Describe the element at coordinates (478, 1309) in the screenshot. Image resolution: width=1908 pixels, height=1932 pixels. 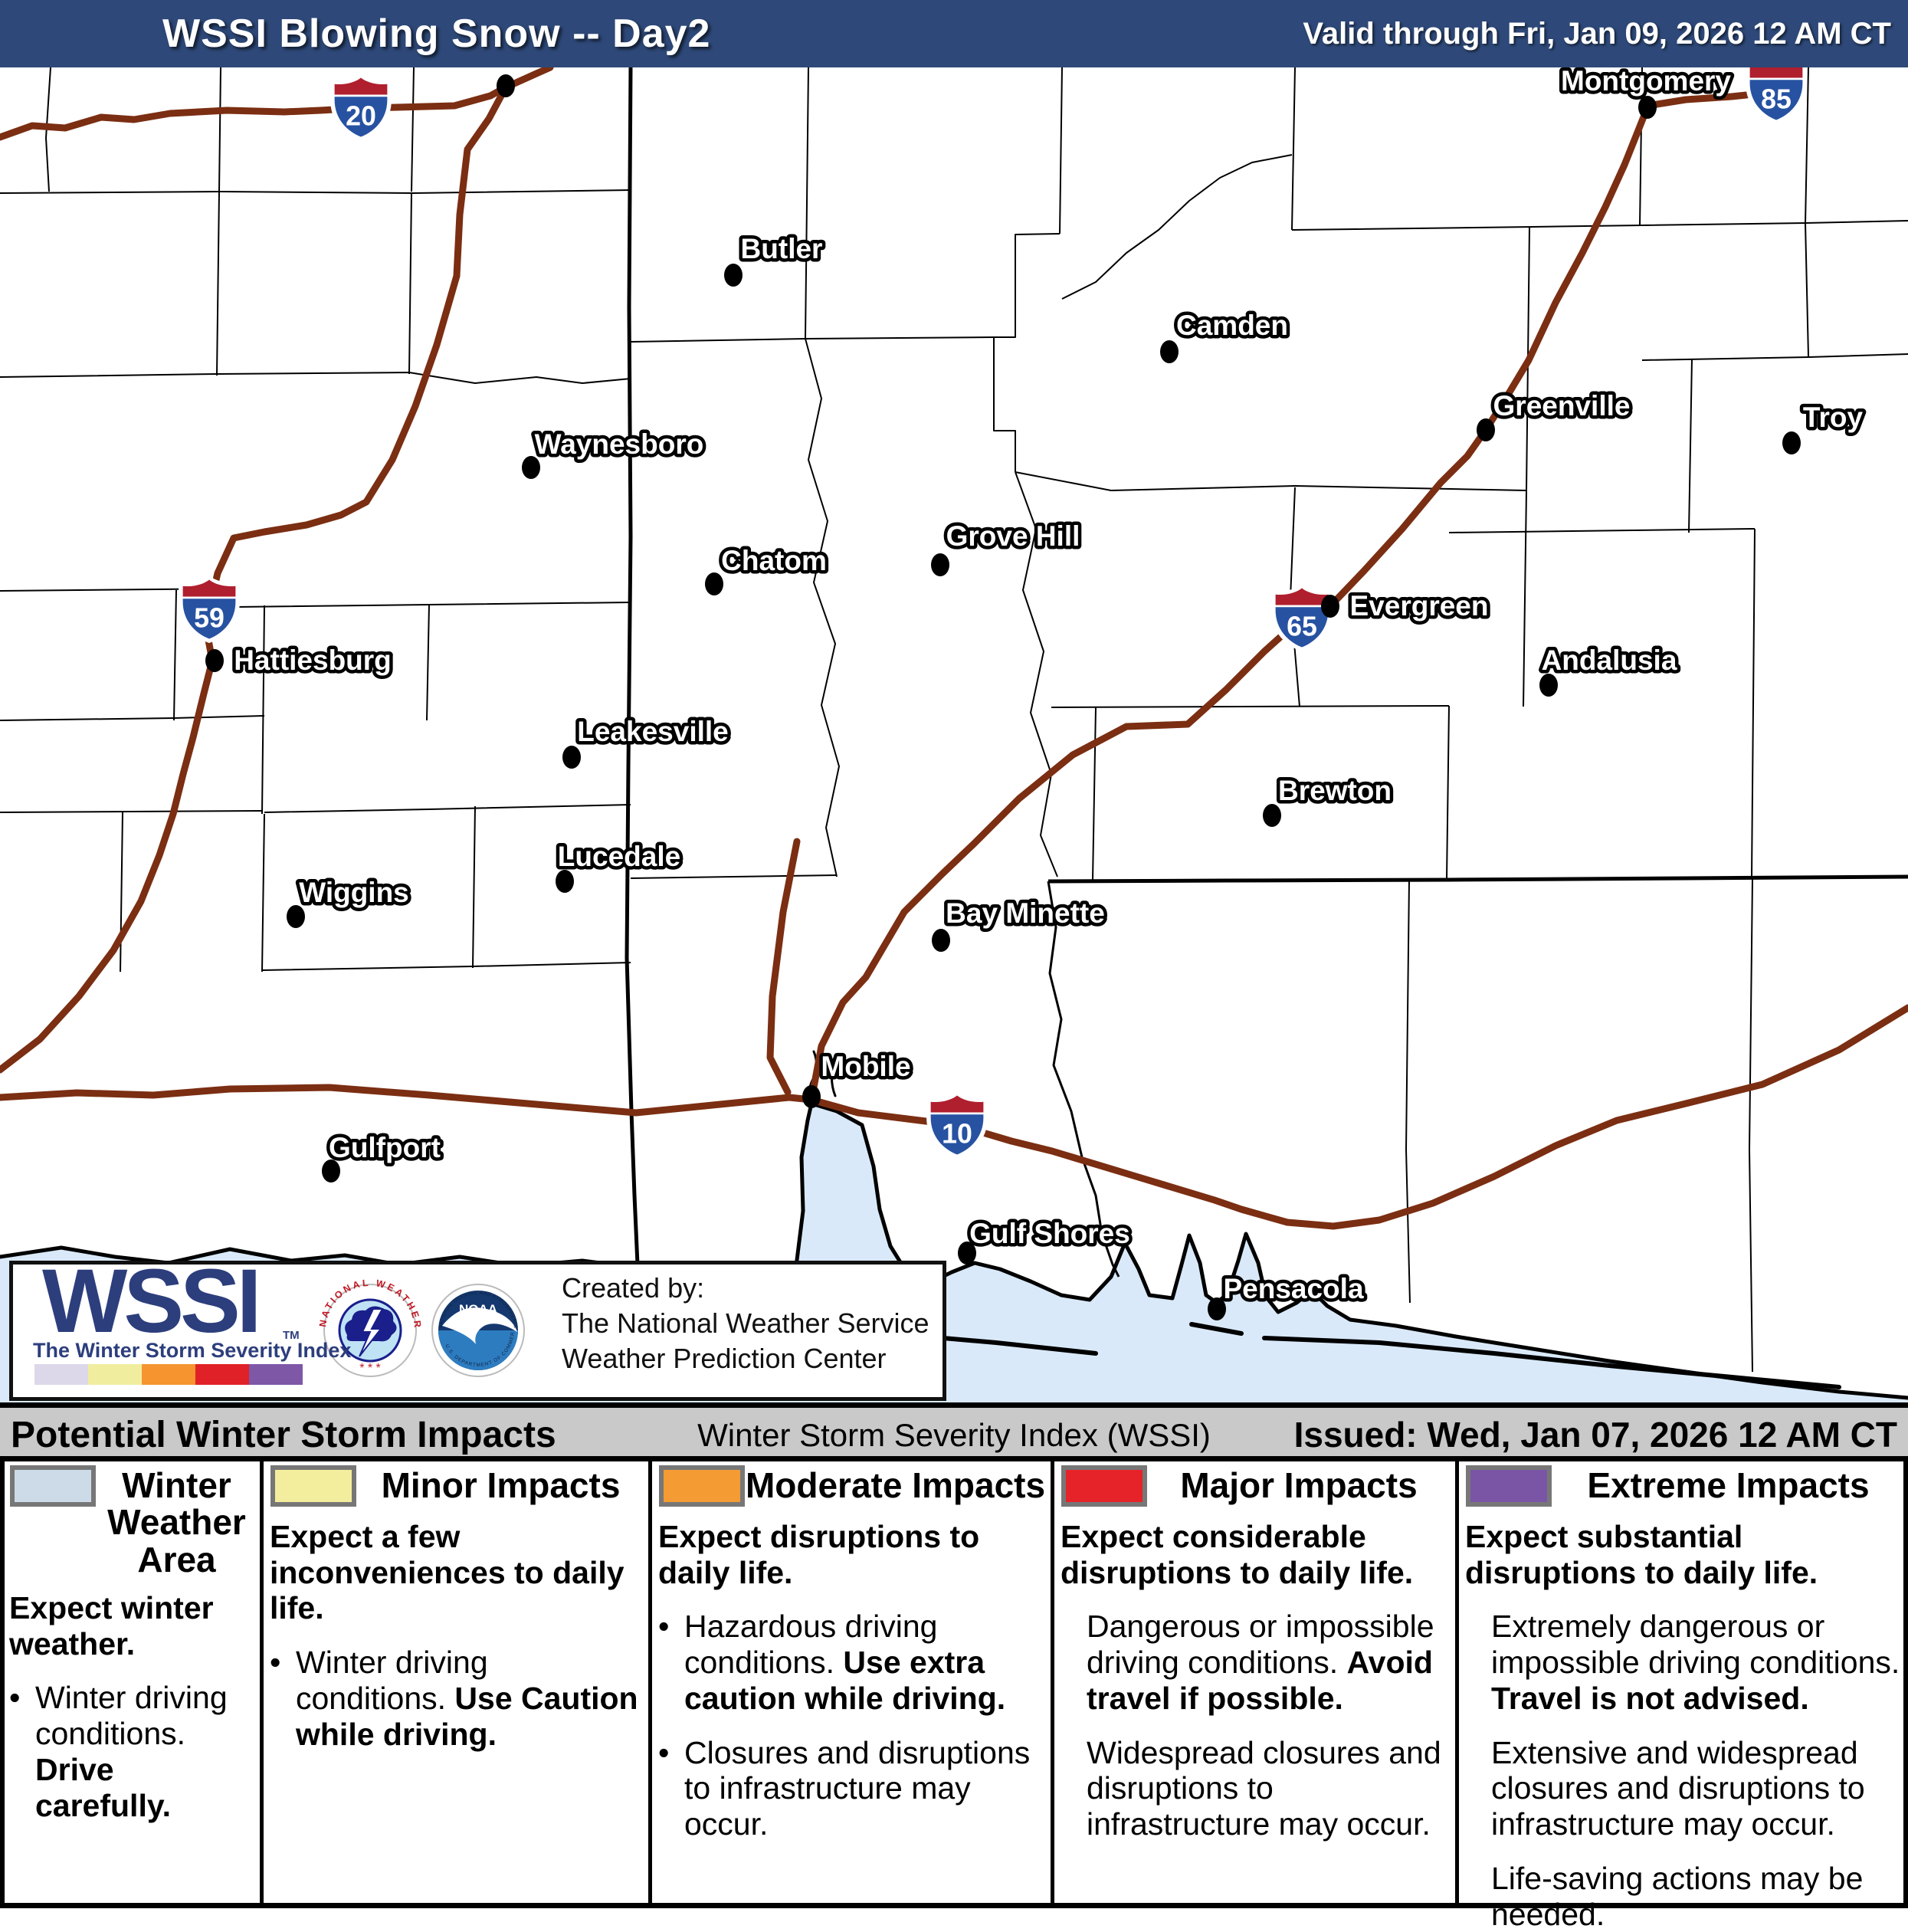
I see `noaa-wordmark: NOAA` at that location.